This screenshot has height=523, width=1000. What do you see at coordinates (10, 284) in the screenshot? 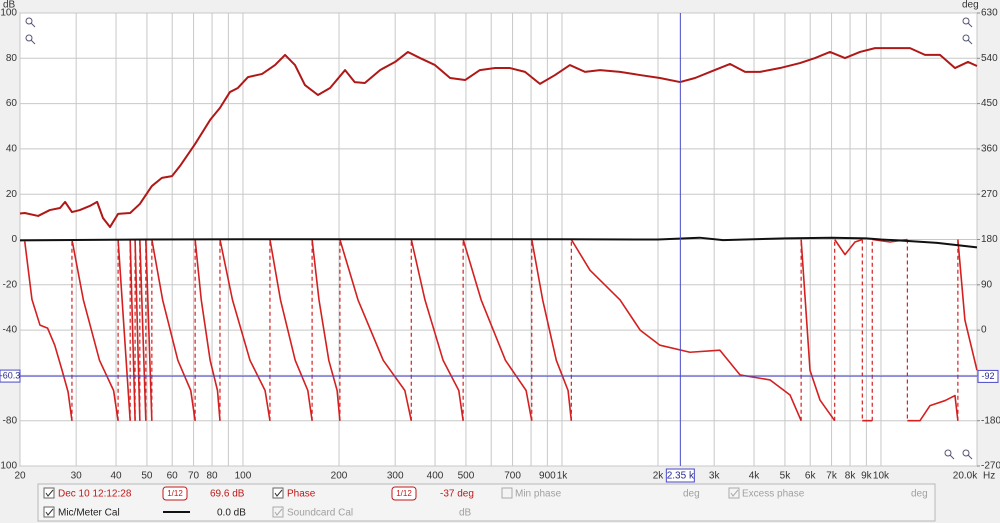
I see `y-tick-label: -20` at bounding box center [10, 284].